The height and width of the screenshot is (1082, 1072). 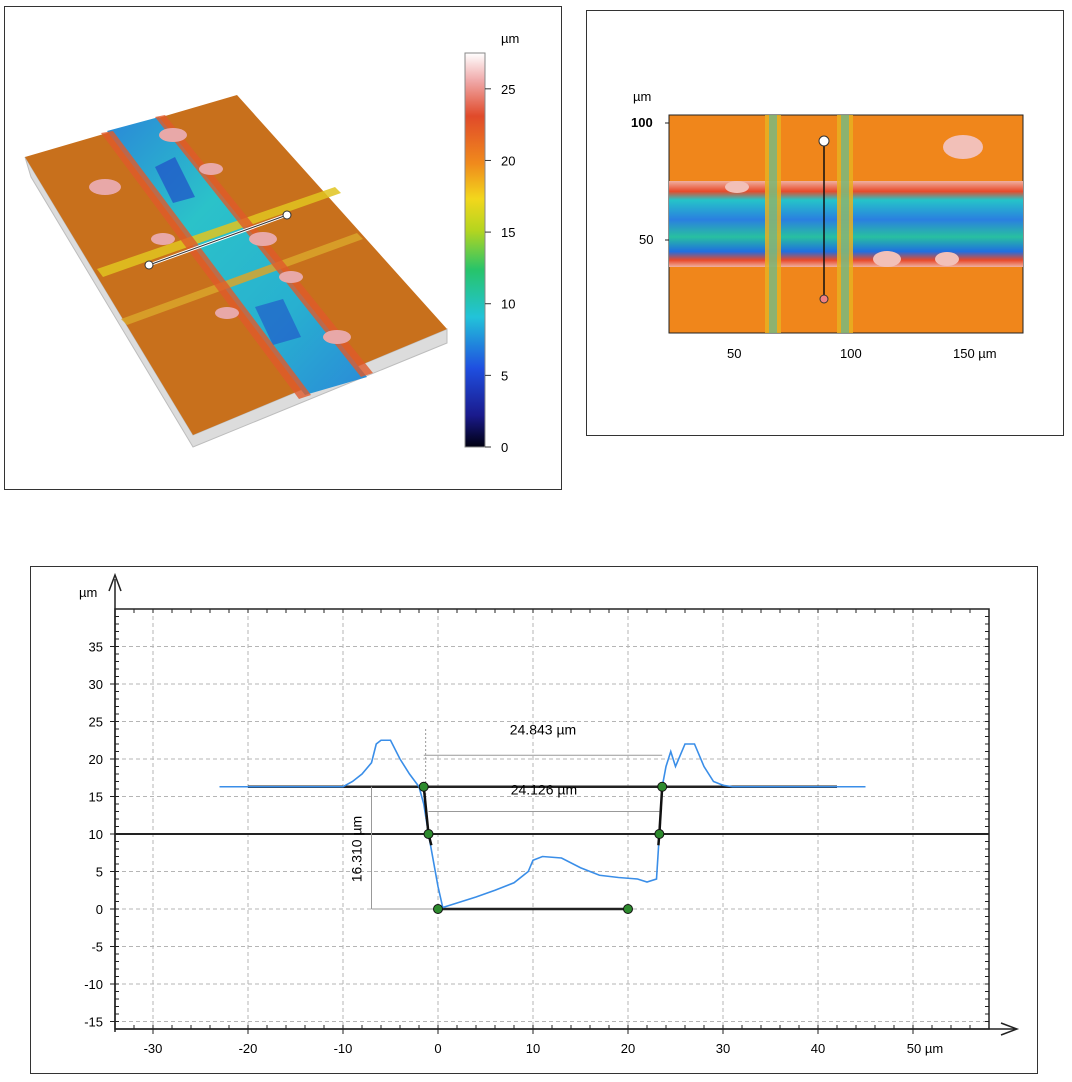 What do you see at coordinates (99, 909) in the screenshot?
I see `y-tick-label: 0` at bounding box center [99, 909].